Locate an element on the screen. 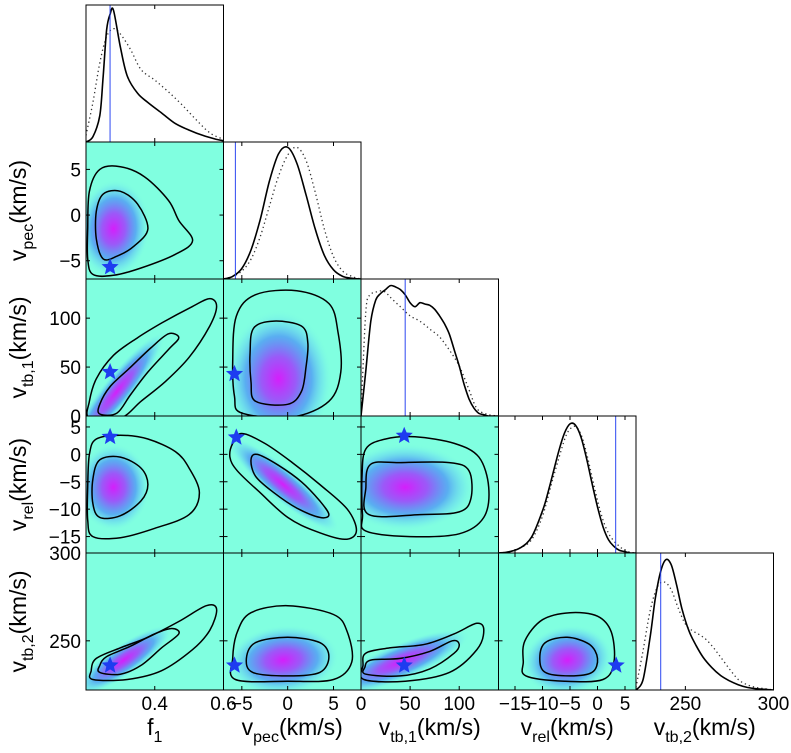 The image size is (791, 753). x-tick-label-f1: 0.4 is located at coordinates (155, 704).